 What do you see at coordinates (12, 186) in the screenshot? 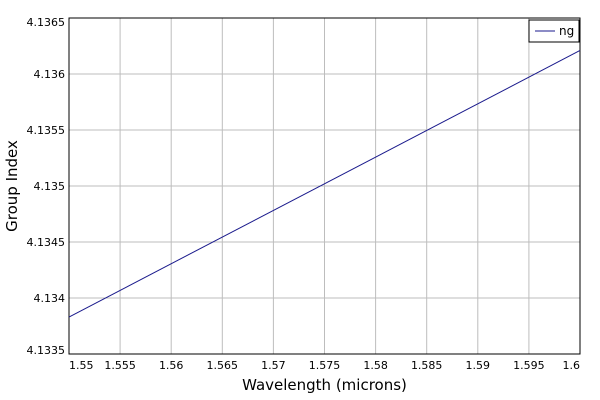
I see `y-axis-title: Group Index` at bounding box center [12, 186].